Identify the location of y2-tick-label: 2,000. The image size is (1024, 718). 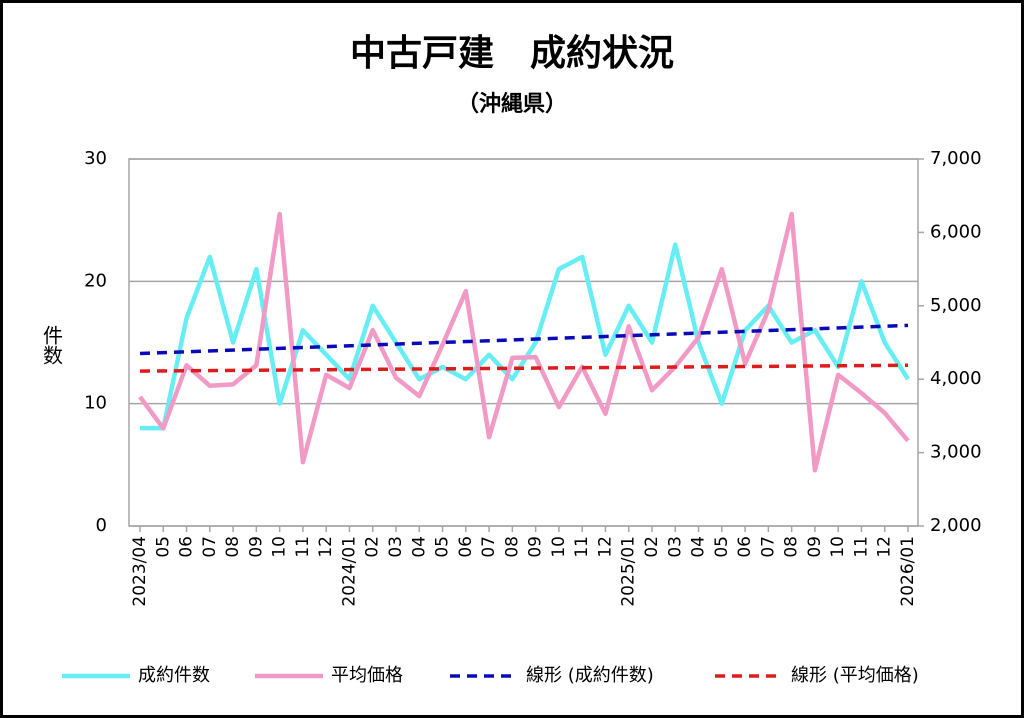
(956, 525).